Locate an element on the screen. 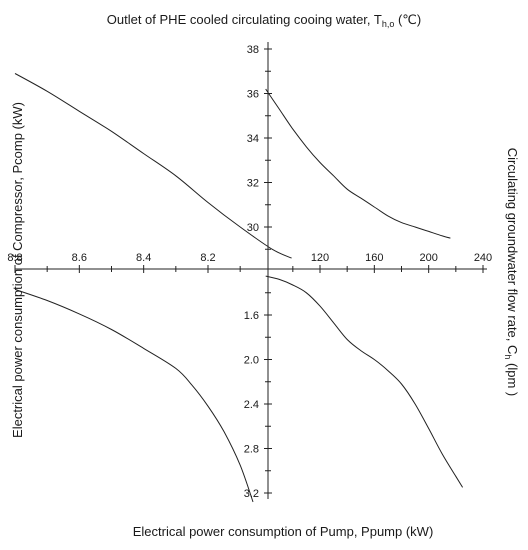 Image resolution: width=528 pixels, height=550 pixels. bottom-axis-tick-label: 2.4 is located at coordinates (251, 405).